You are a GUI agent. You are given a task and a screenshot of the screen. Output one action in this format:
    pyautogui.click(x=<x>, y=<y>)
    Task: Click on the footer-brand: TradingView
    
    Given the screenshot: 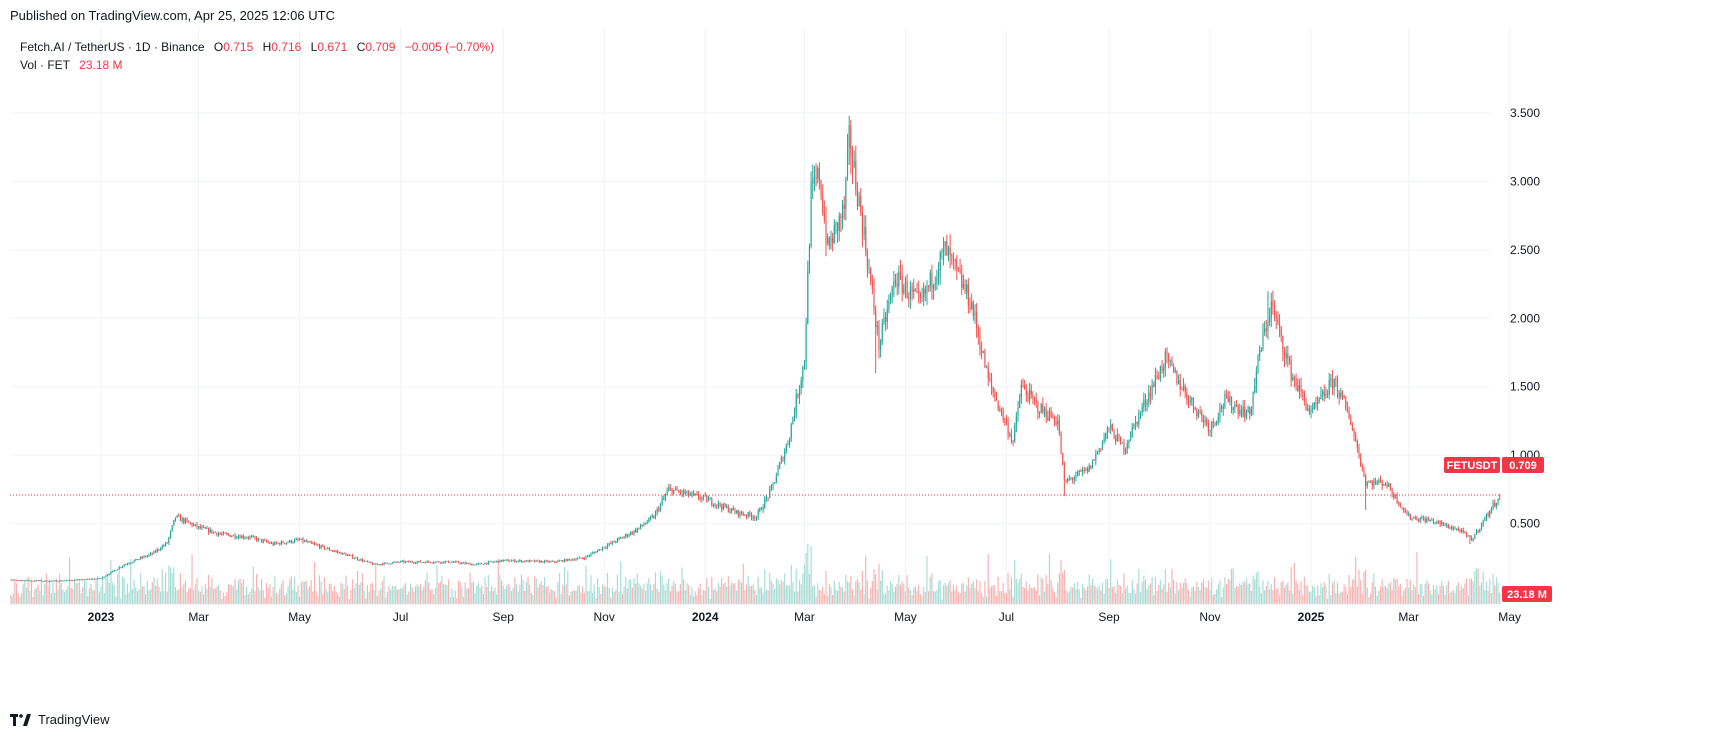 What is the action you would take?
    pyautogui.click(x=60, y=719)
    